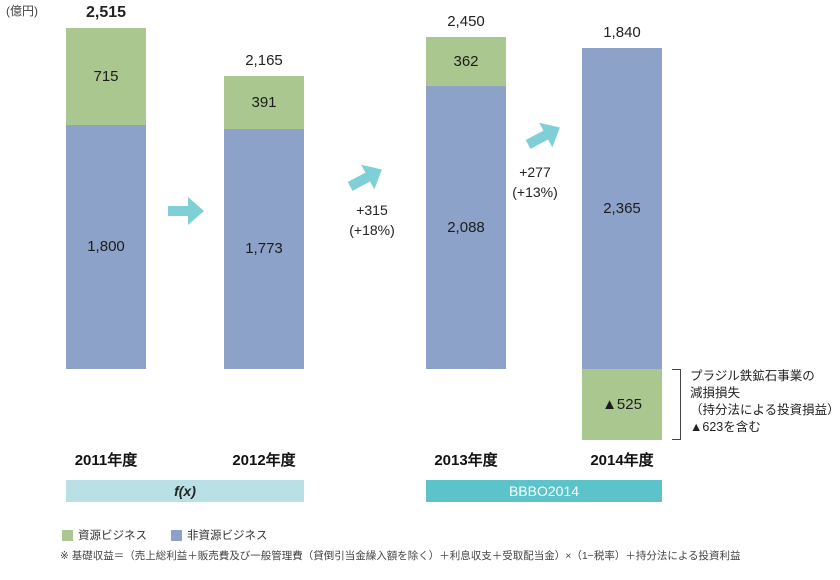 The height and width of the screenshot is (580, 840). What do you see at coordinates (725, 427) in the screenshot?
I see `annotation-line: ▲623を含む` at bounding box center [725, 427].